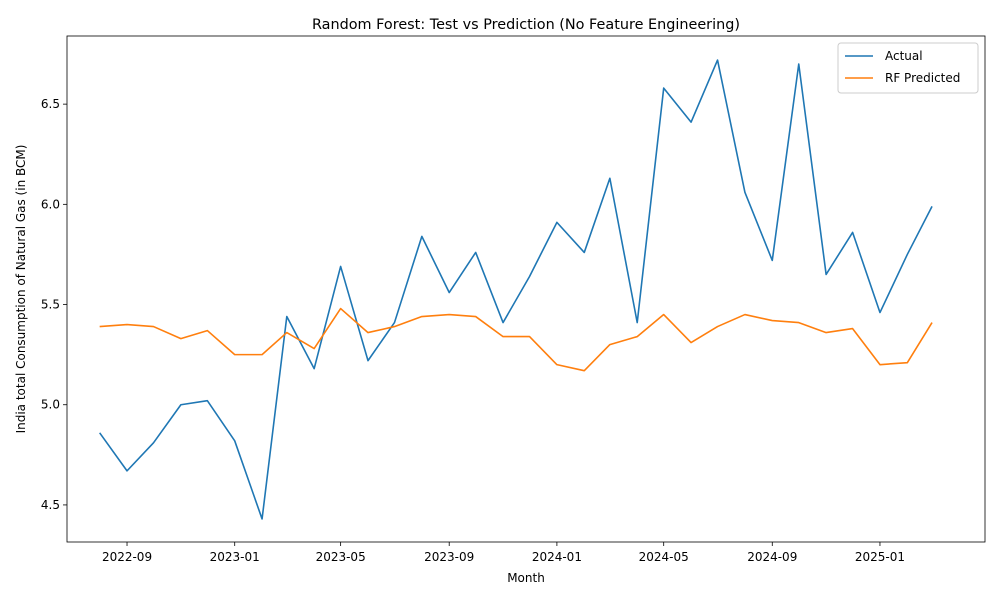  Describe the element at coordinates (922, 78) in the screenshot. I see `legend-label-rf-predicted: RF Predicted` at that location.